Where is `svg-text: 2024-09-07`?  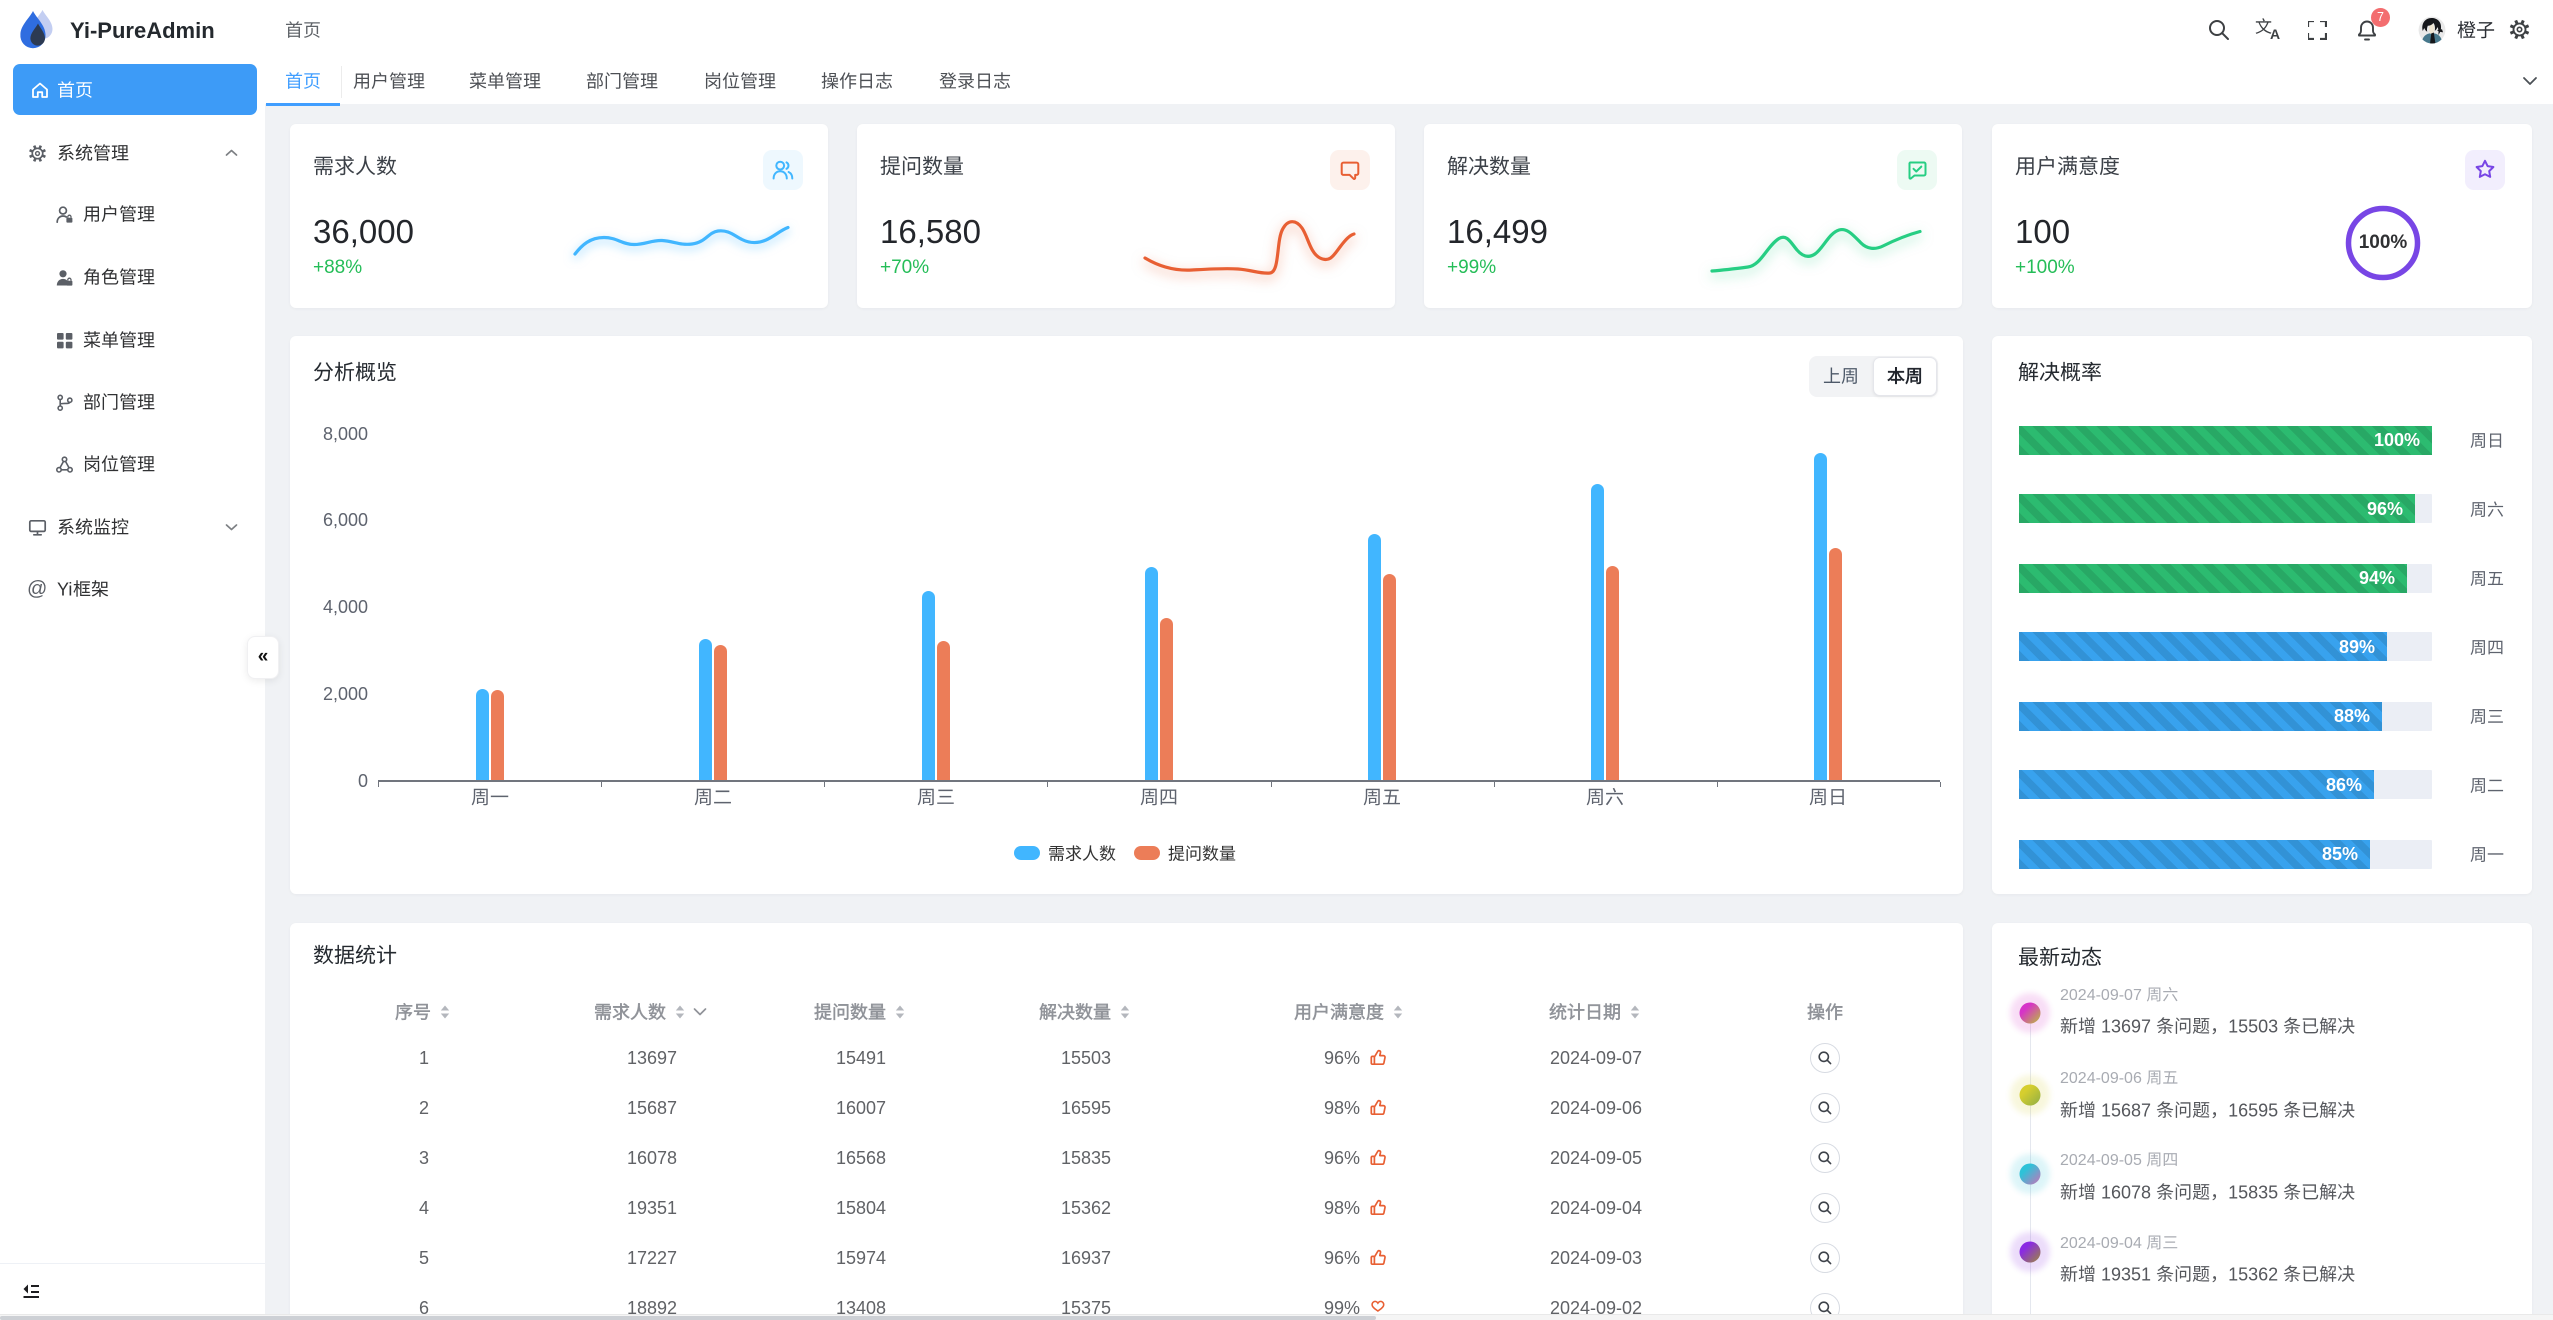
svg-text: 2024-09-07 is located at coordinates (2101, 995).